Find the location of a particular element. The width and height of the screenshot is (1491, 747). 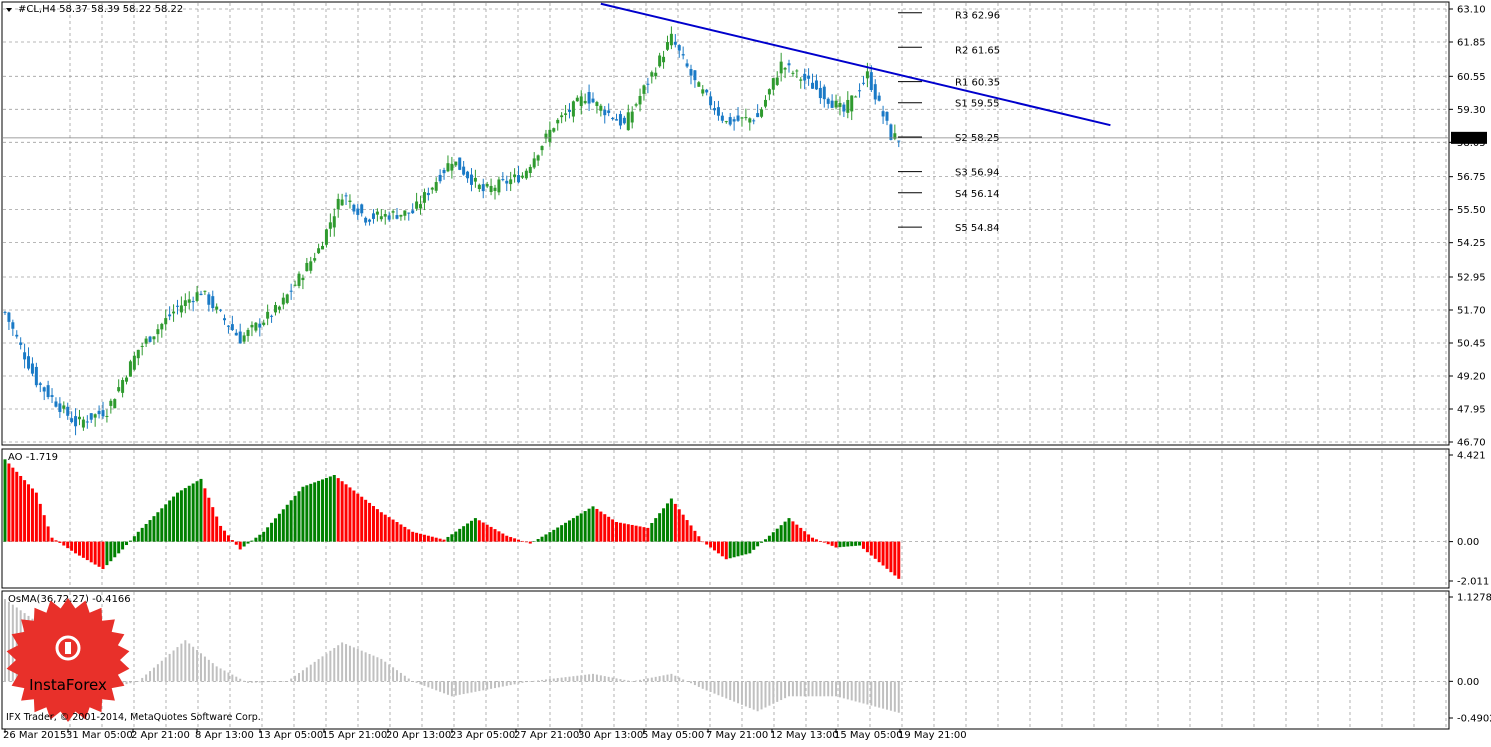

y-tick-label: 4.421 is located at coordinates (1471, 456).